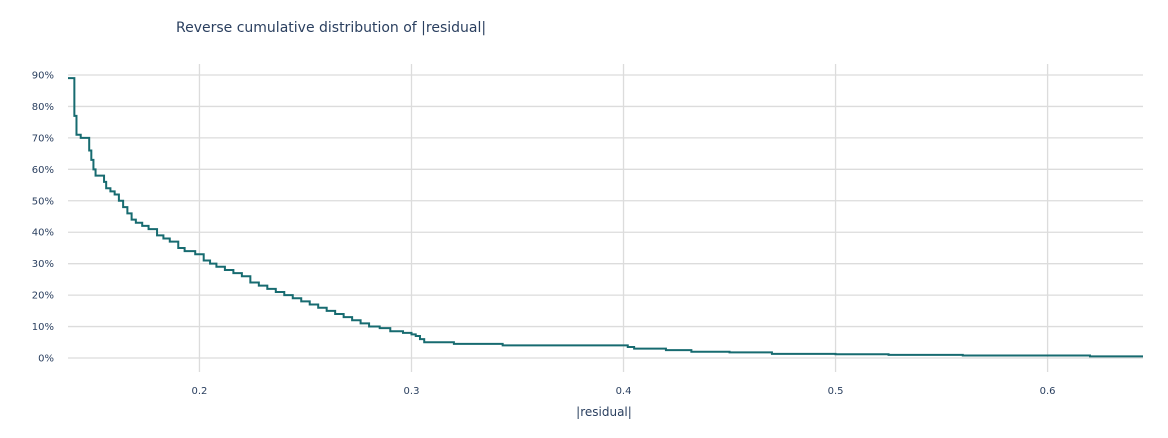 Image resolution: width=1168 pixels, height=438 pixels. What do you see at coordinates (604, 412) in the screenshot?
I see `x-axis-title: |residual|` at bounding box center [604, 412].